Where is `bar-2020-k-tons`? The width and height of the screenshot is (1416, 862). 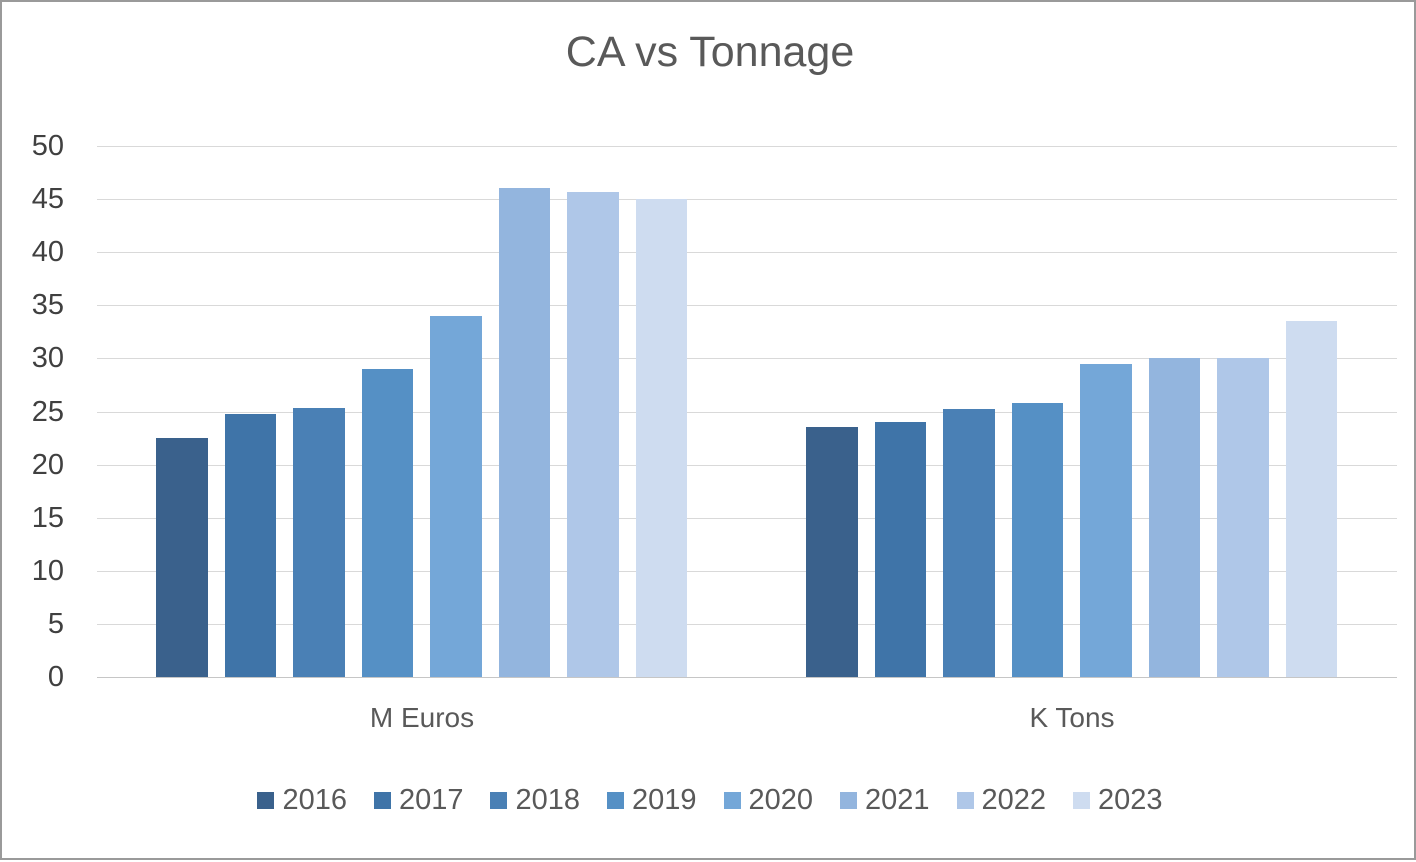 bar-2020-k-tons is located at coordinates (1106, 520).